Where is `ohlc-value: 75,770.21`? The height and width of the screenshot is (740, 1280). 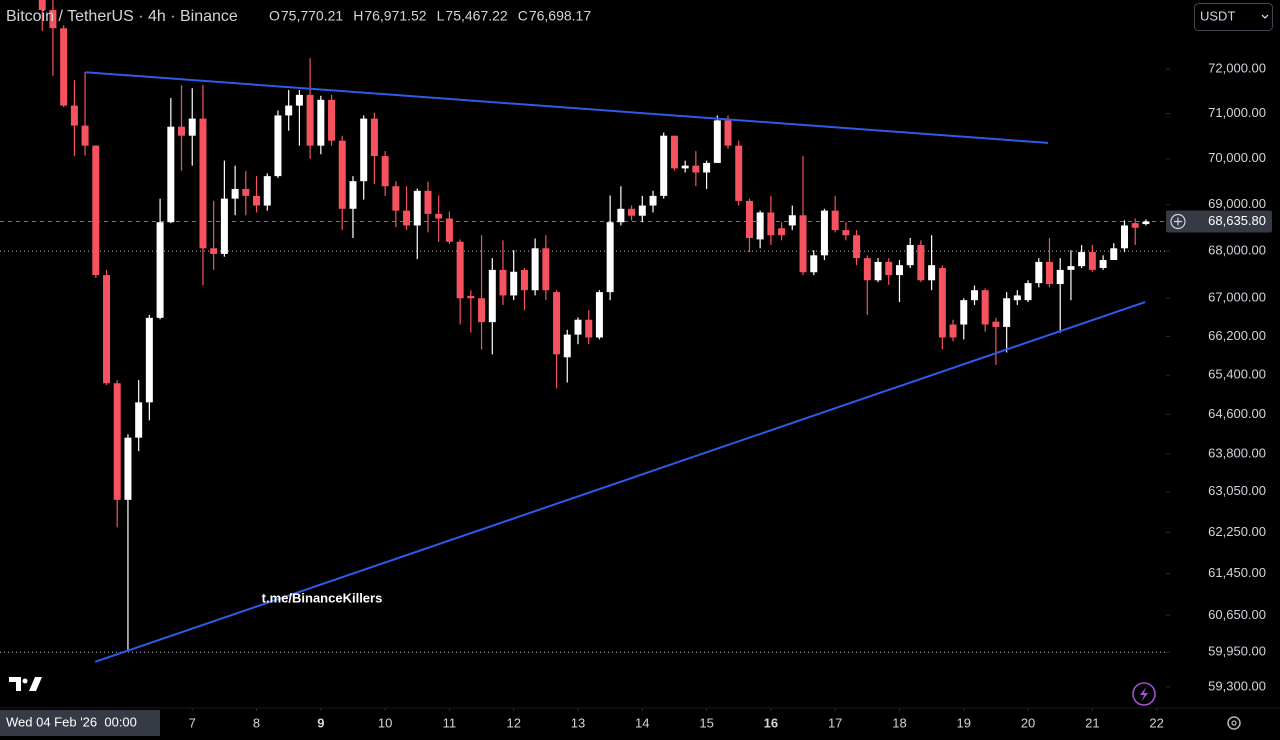
ohlc-value: 75,770.21 is located at coordinates (312, 16).